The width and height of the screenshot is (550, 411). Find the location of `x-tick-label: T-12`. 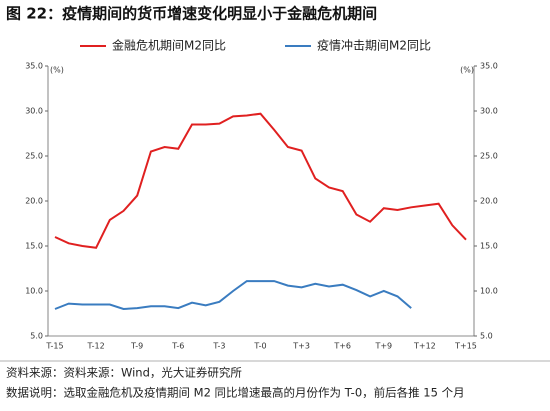

x-tick-label: T-12 is located at coordinates (95, 346).